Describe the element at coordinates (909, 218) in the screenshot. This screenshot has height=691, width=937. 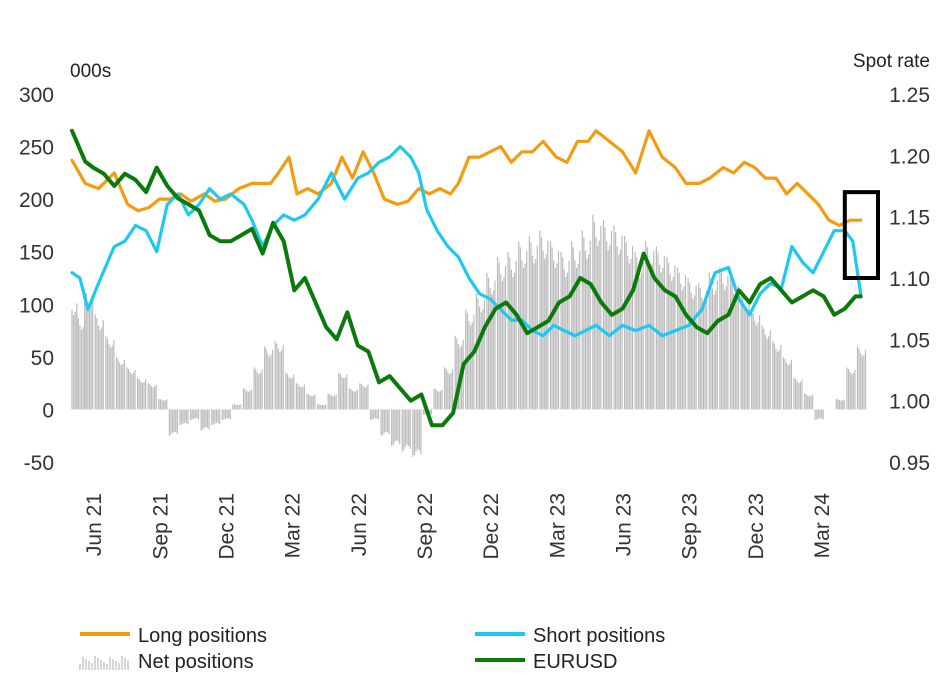
I see `right-tick-label: 1.15` at that location.